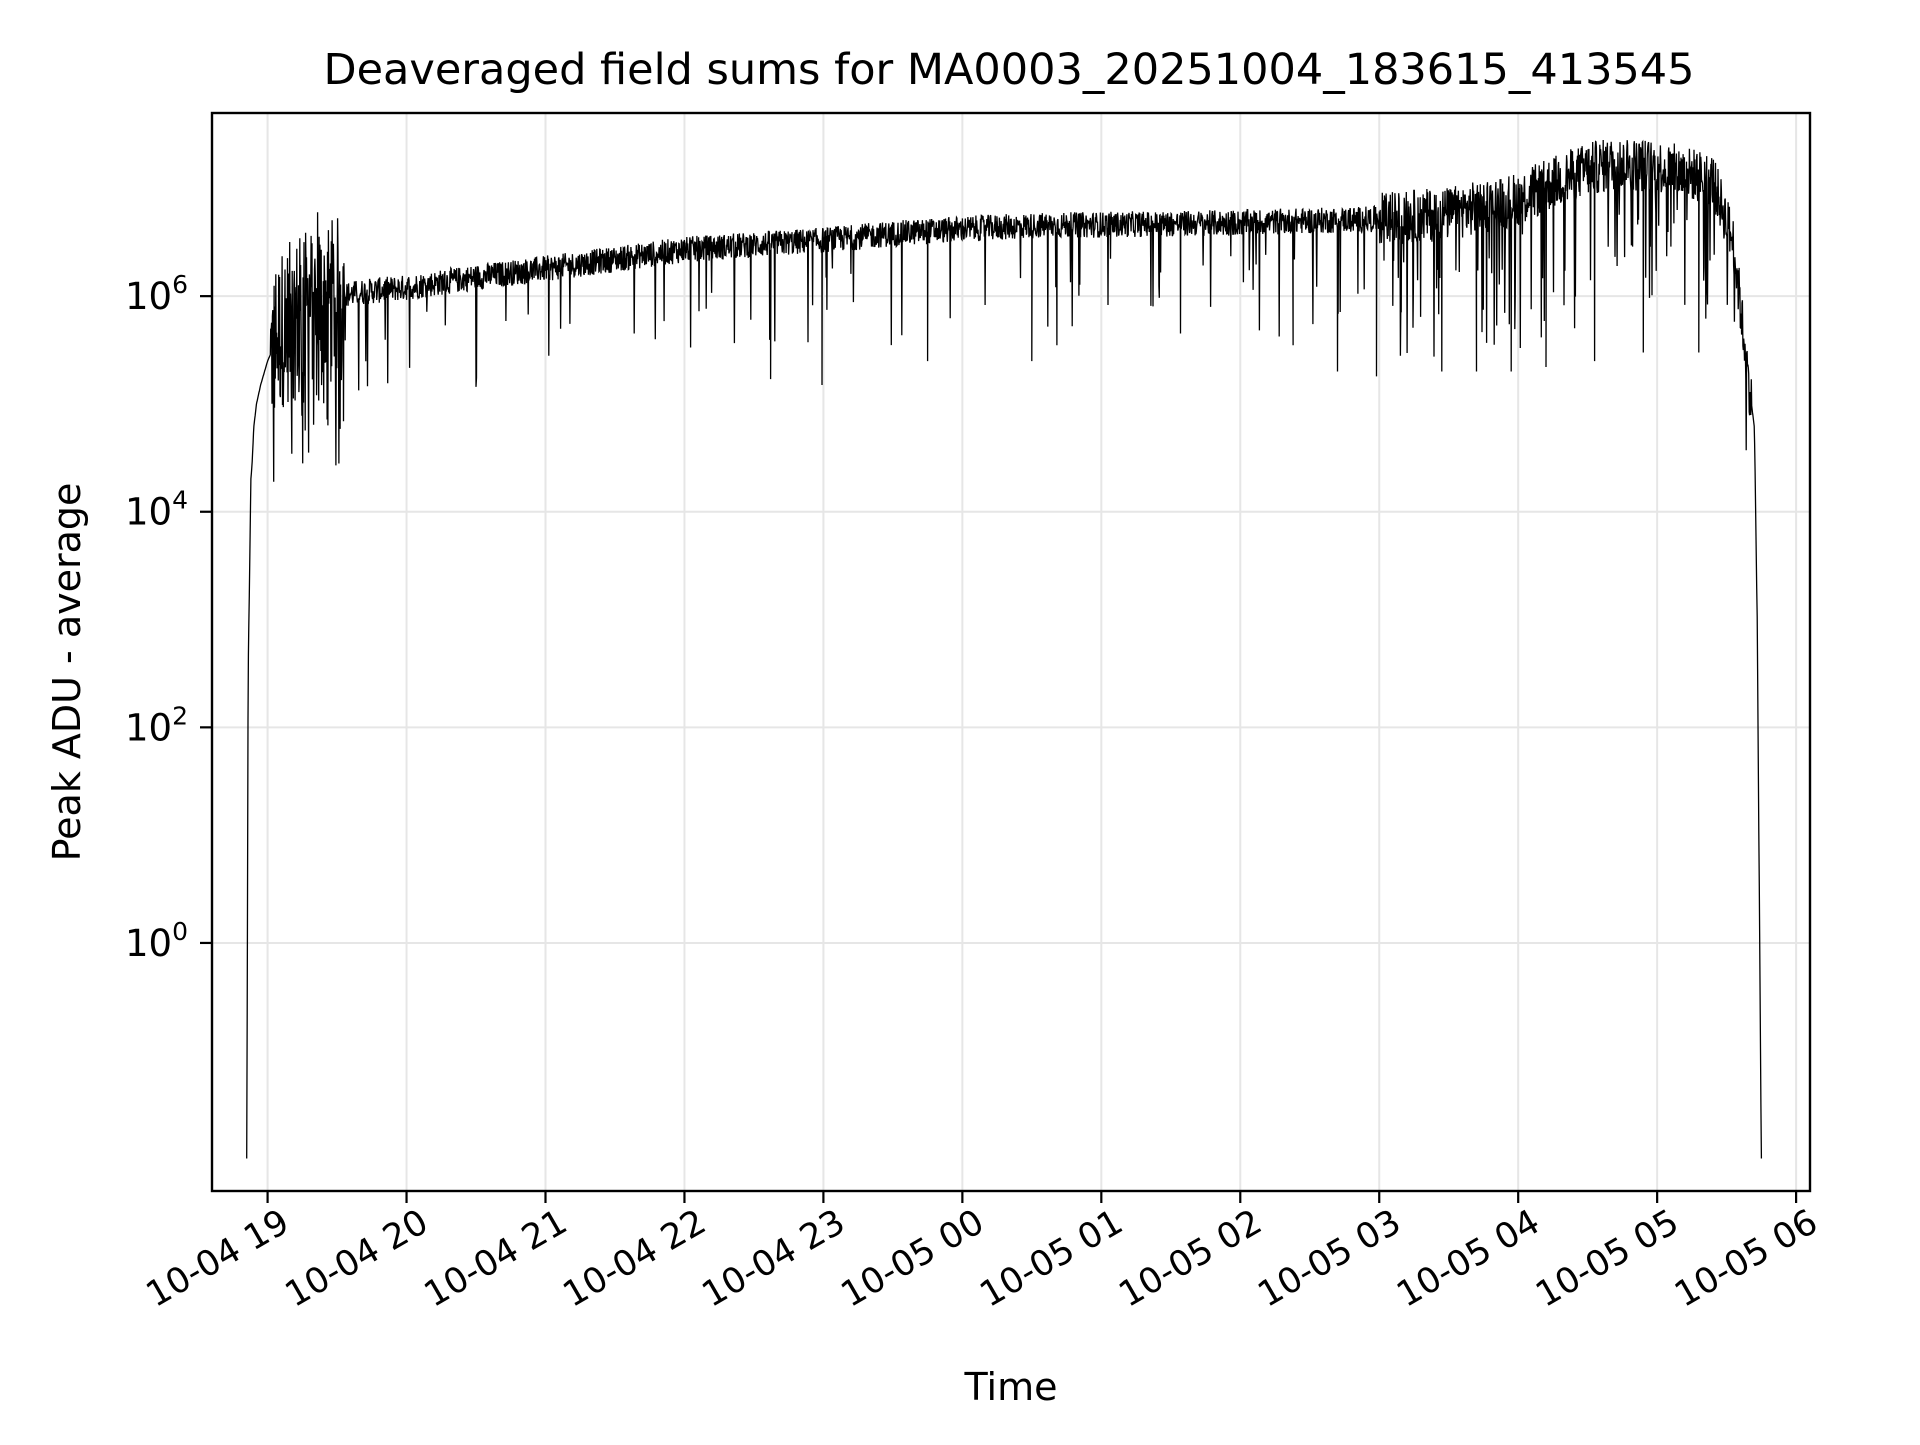 The image size is (1920, 1445). I want to click on y-tick-label: 10⁰, so click(156, 941).